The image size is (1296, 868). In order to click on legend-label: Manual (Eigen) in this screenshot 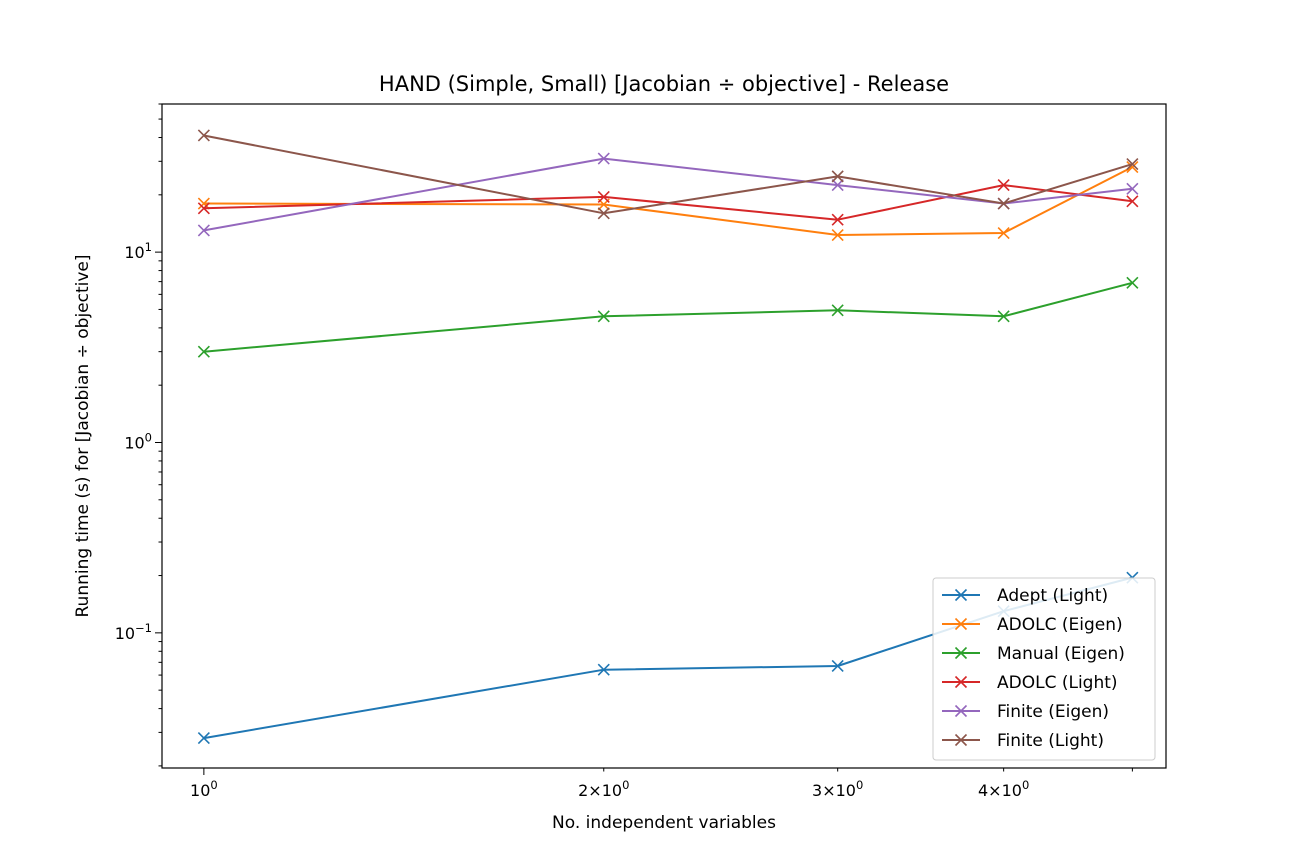, I will do `click(1061, 654)`.